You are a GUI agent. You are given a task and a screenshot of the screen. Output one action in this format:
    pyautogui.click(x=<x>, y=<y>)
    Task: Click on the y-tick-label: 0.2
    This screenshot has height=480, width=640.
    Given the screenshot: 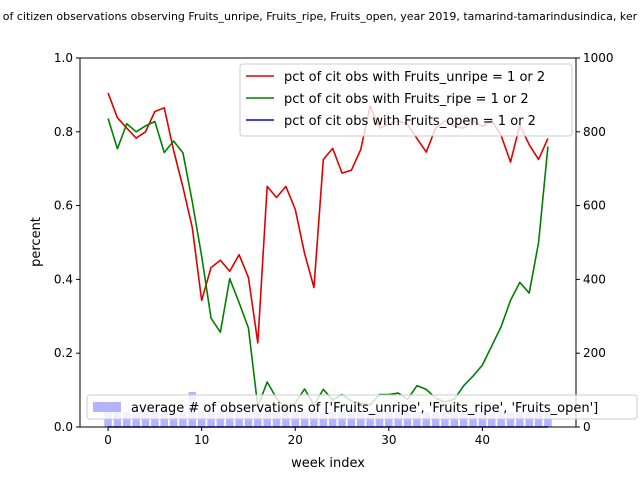 What is the action you would take?
    pyautogui.click(x=63, y=353)
    